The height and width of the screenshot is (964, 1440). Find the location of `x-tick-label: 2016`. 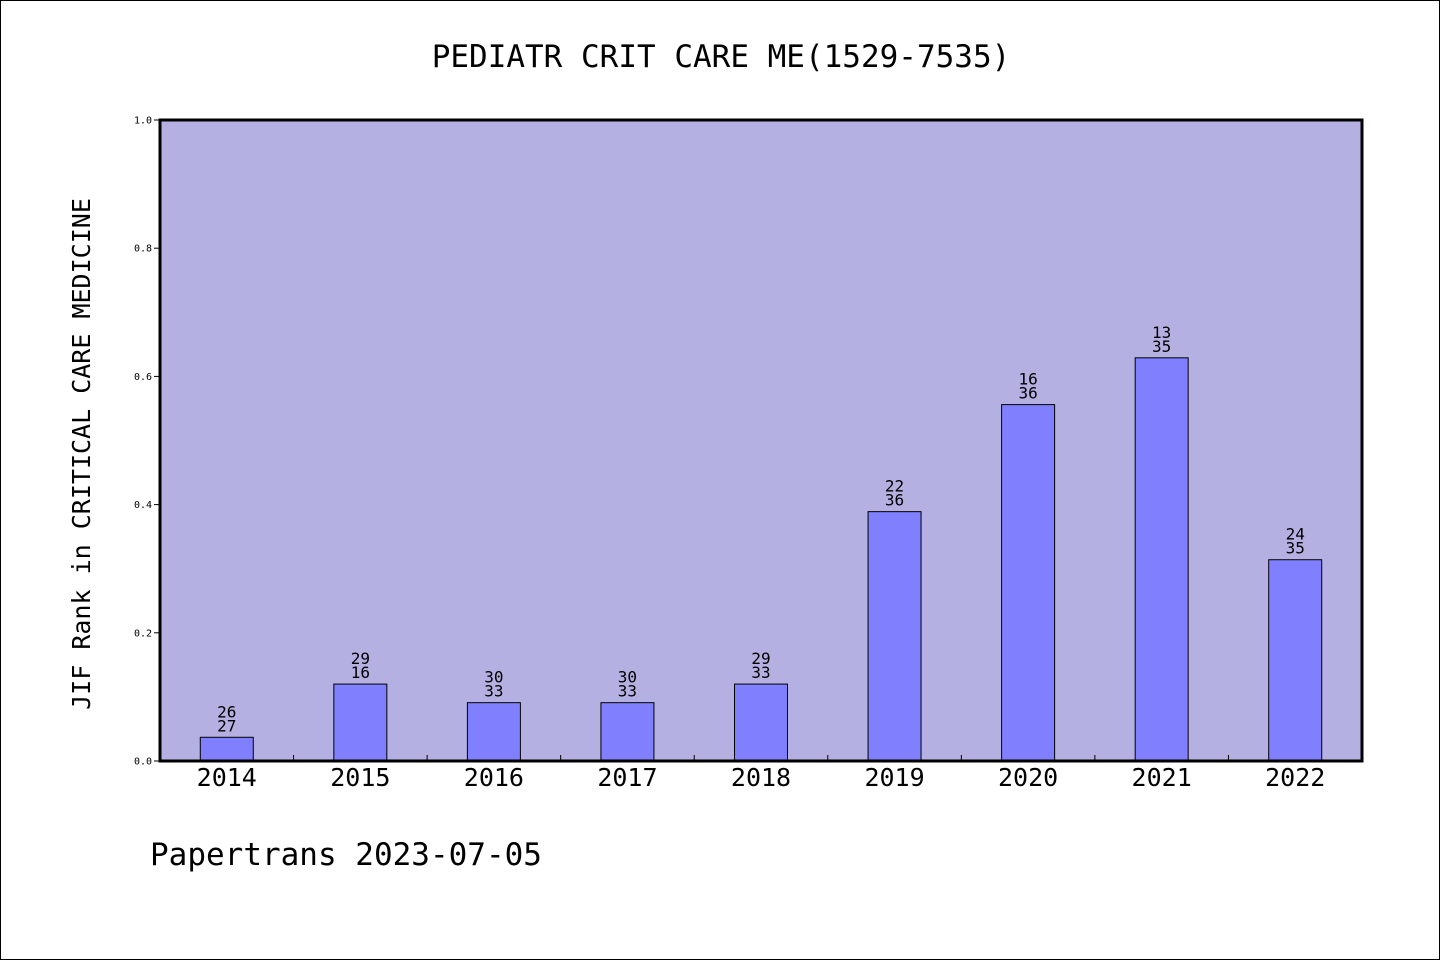

x-tick-label: 2016 is located at coordinates (494, 777).